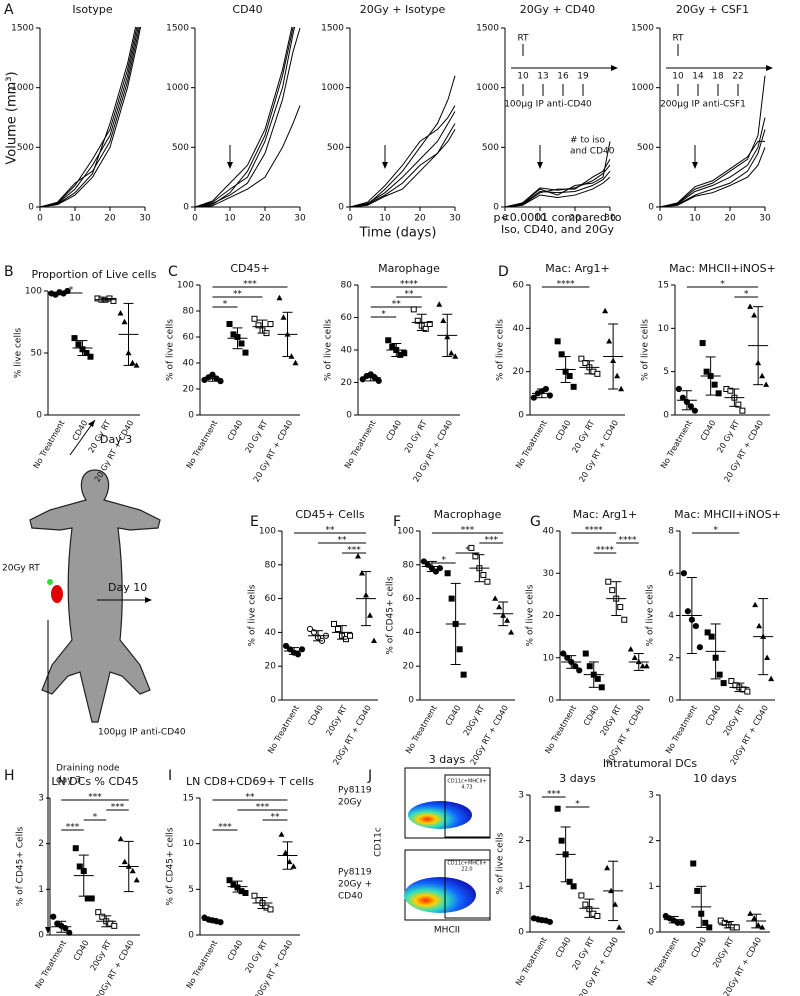 The image size is (800, 996). I want to click on chart-title: 20Gy + Isotype, so click(403, 9).